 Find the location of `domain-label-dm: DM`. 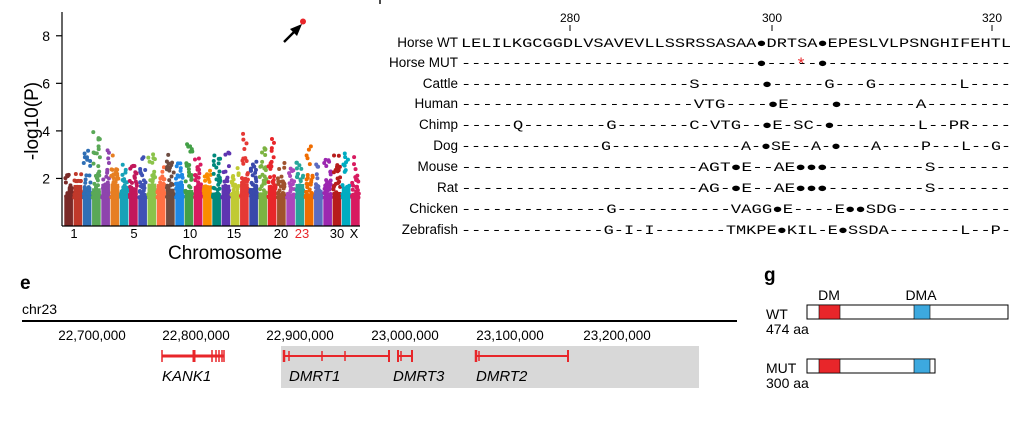

domain-label-dm: DM is located at coordinates (829, 295).